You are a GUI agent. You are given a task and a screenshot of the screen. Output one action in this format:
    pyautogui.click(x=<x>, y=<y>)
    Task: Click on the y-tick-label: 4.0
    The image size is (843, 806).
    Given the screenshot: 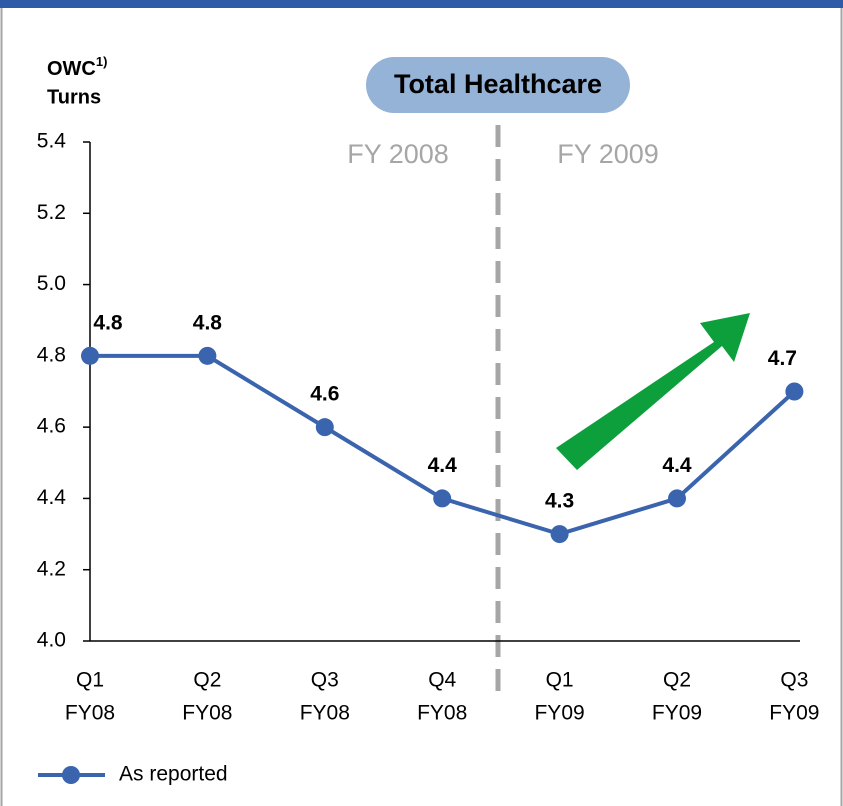 What is the action you would take?
    pyautogui.click(x=51, y=640)
    